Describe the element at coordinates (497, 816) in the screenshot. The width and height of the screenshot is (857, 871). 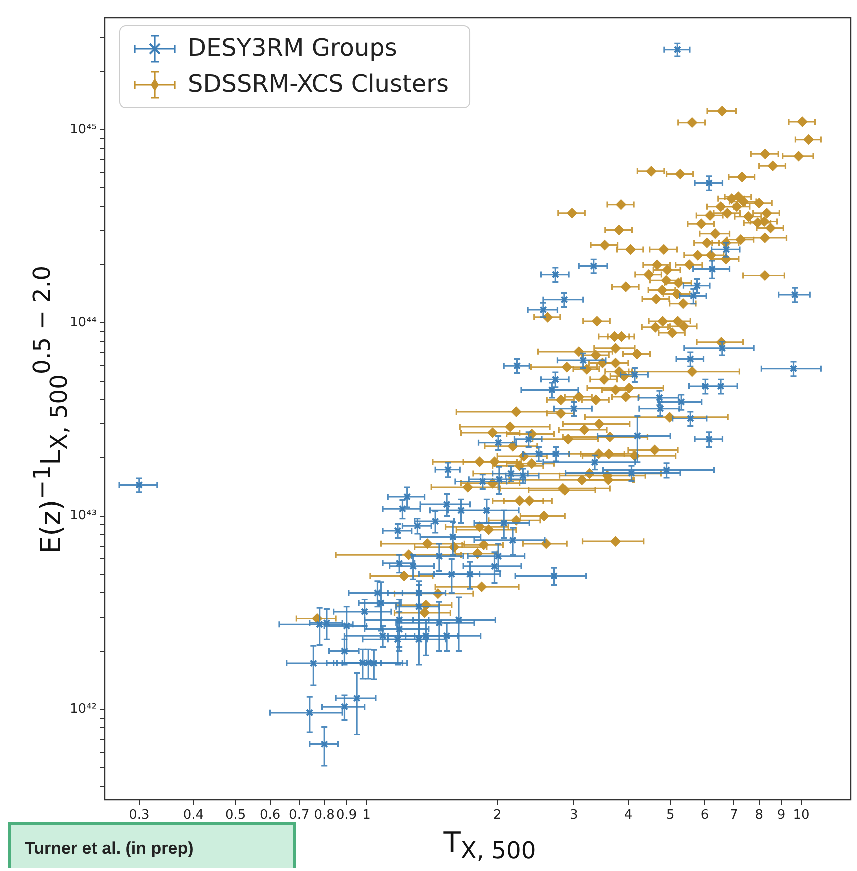
I see `x-tick-label: 2` at that location.